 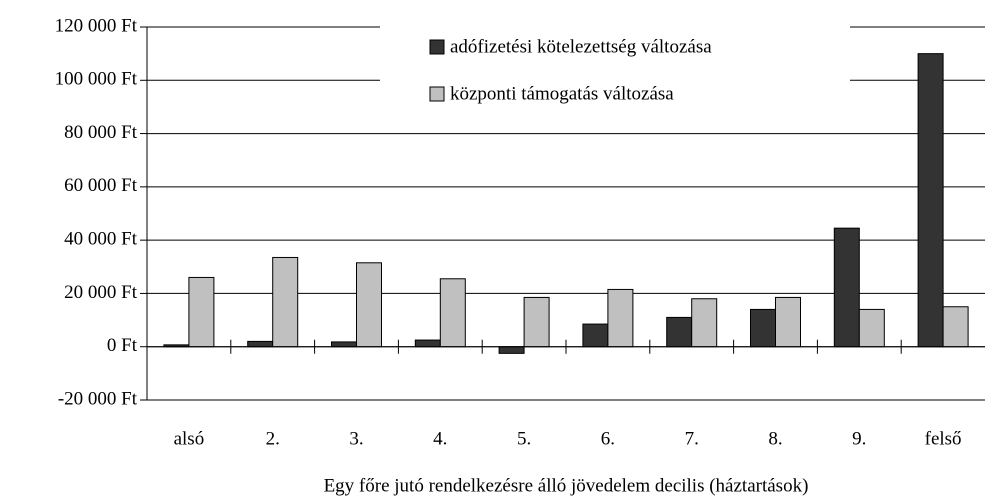 What do you see at coordinates (775, 438) in the screenshot?
I see `x-tick-label: 8.` at bounding box center [775, 438].